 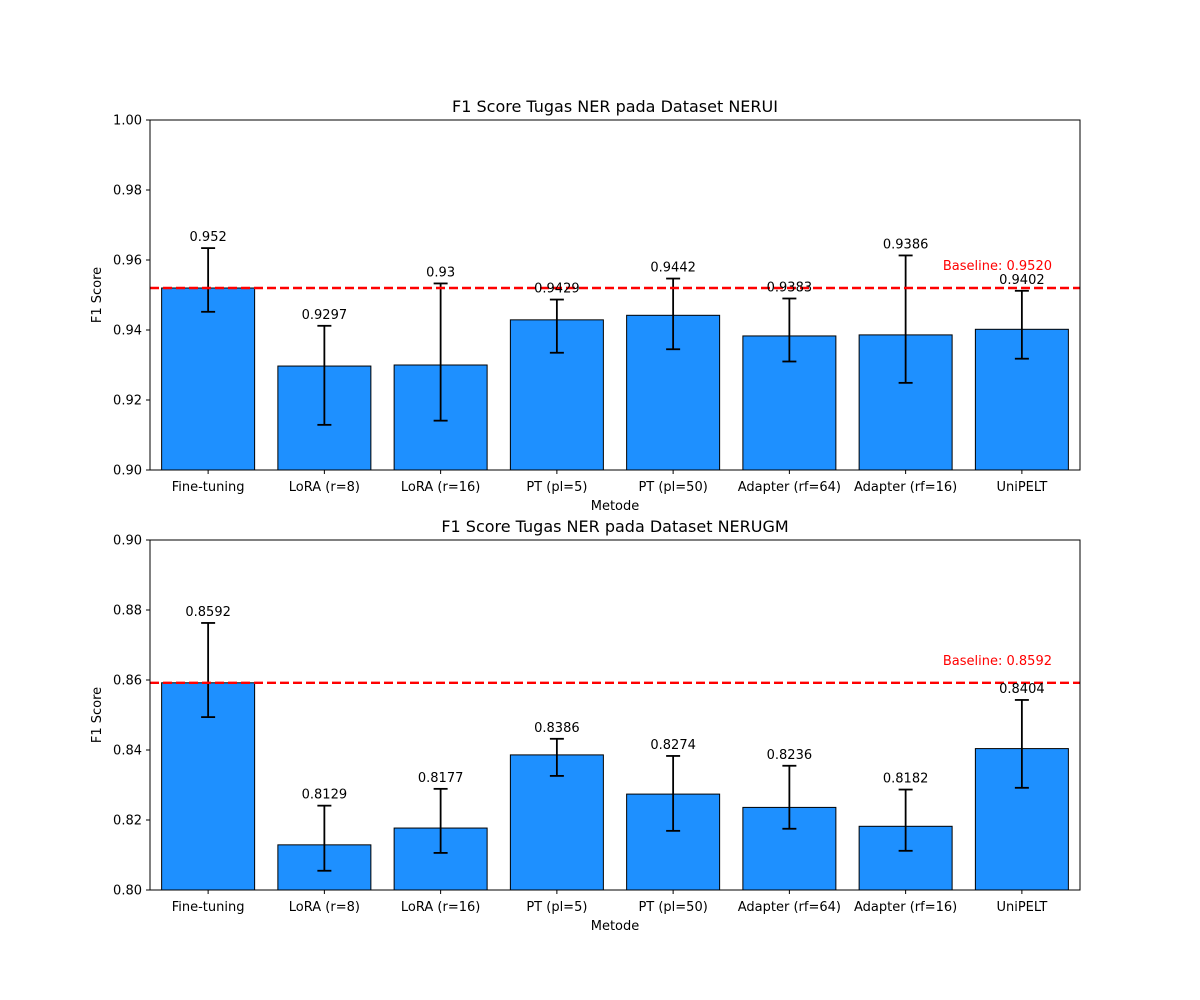 I want to click on bar, so click(x=208, y=379).